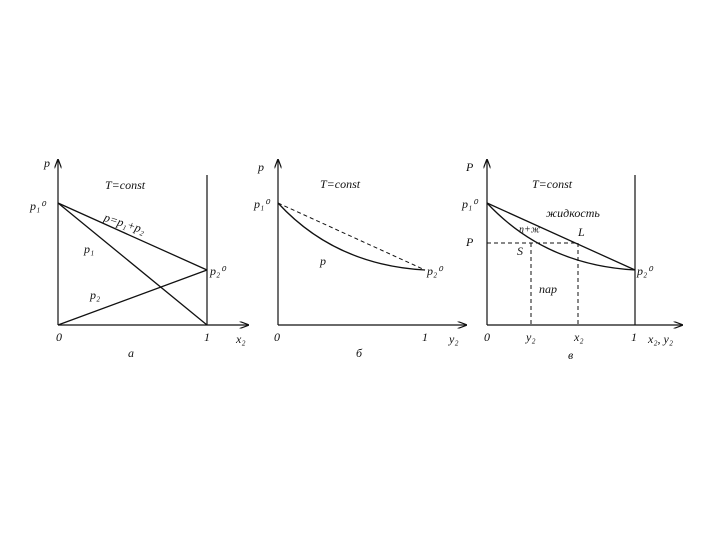 The height and width of the screenshot is (540, 720). I want to click on label: S, so click(520, 251).